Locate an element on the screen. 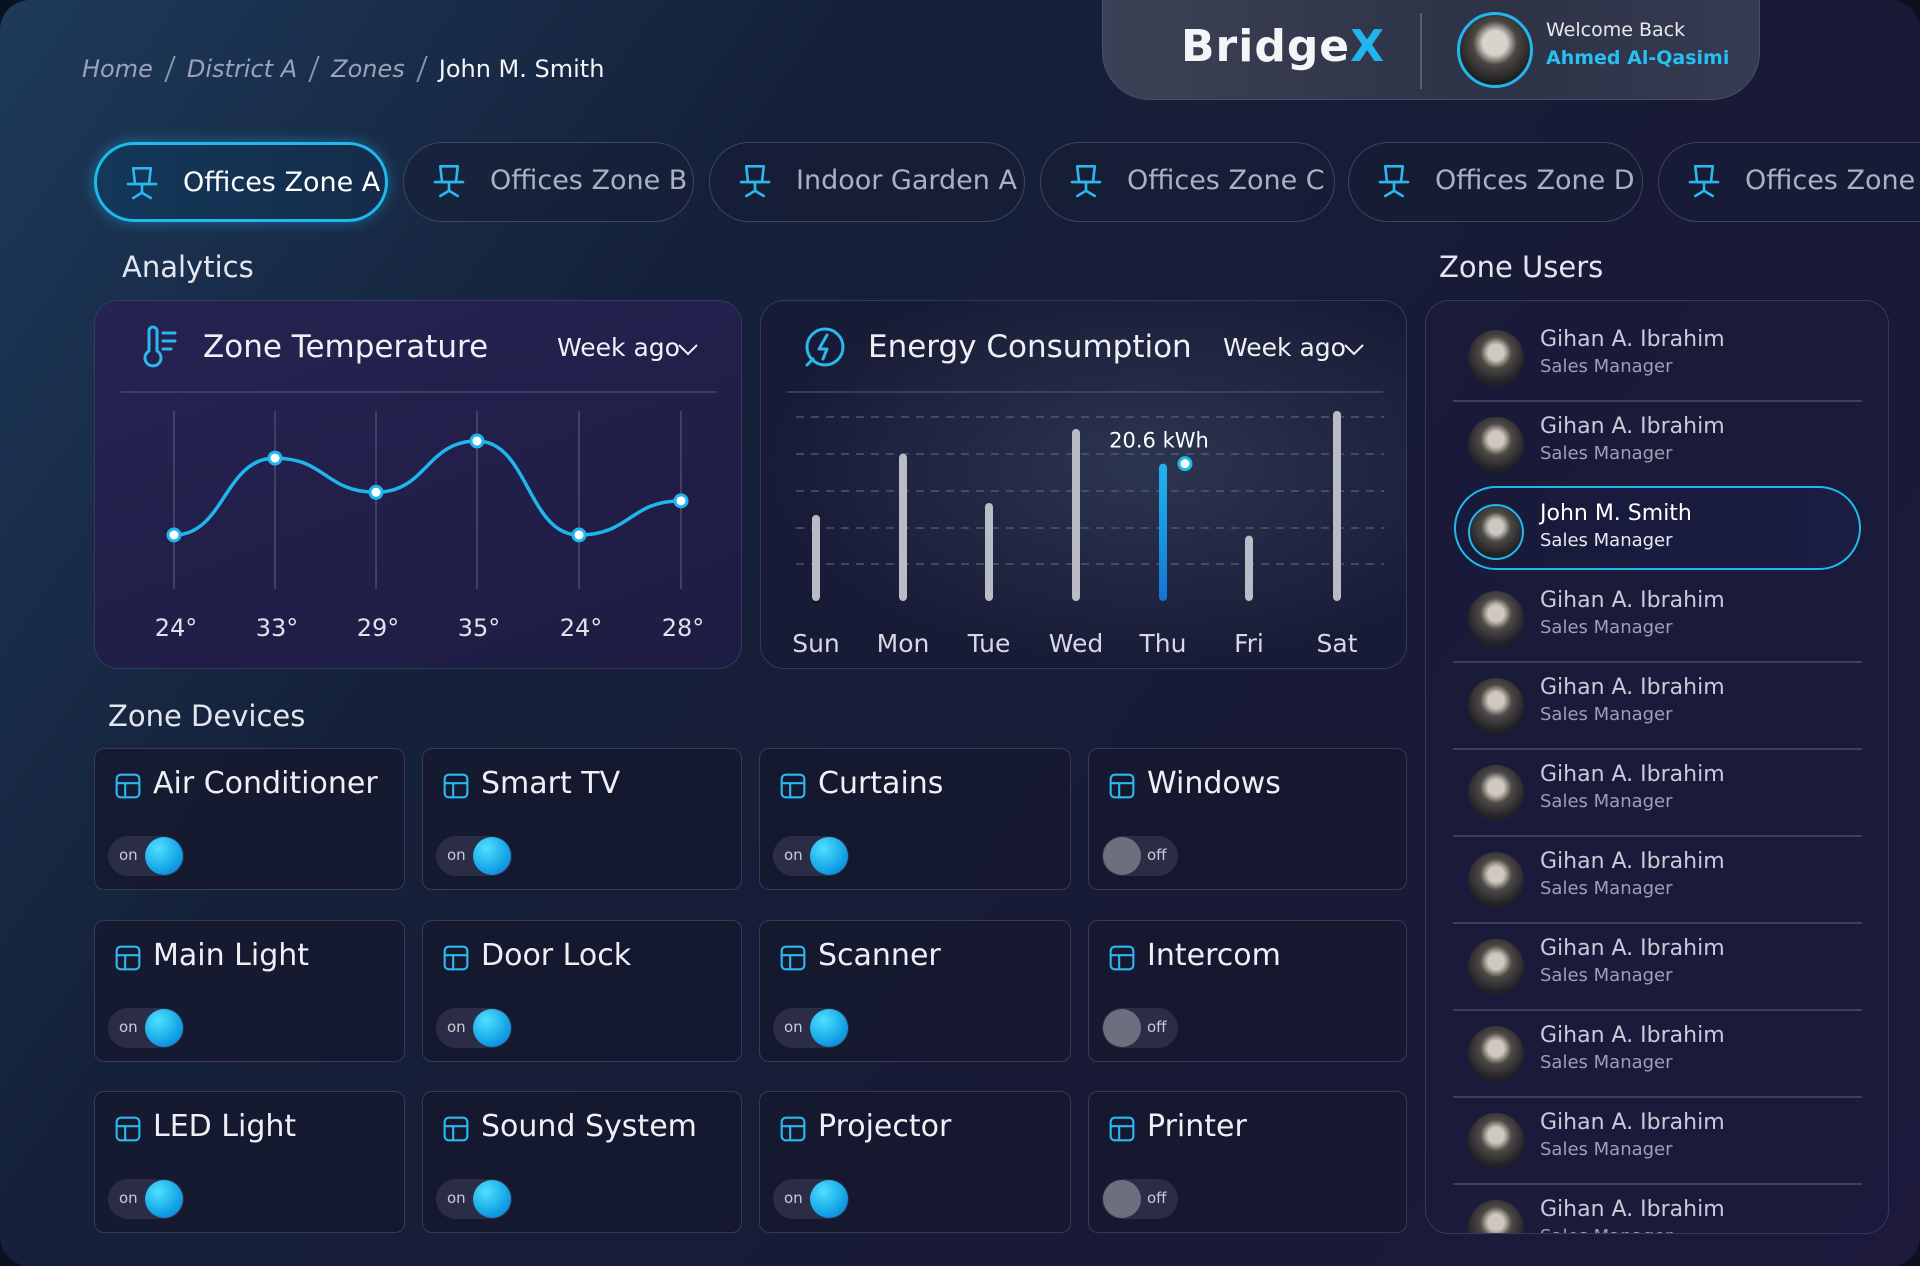 Image resolution: width=1920 pixels, height=1266 pixels. device-name: LED Light is located at coordinates (225, 1126).